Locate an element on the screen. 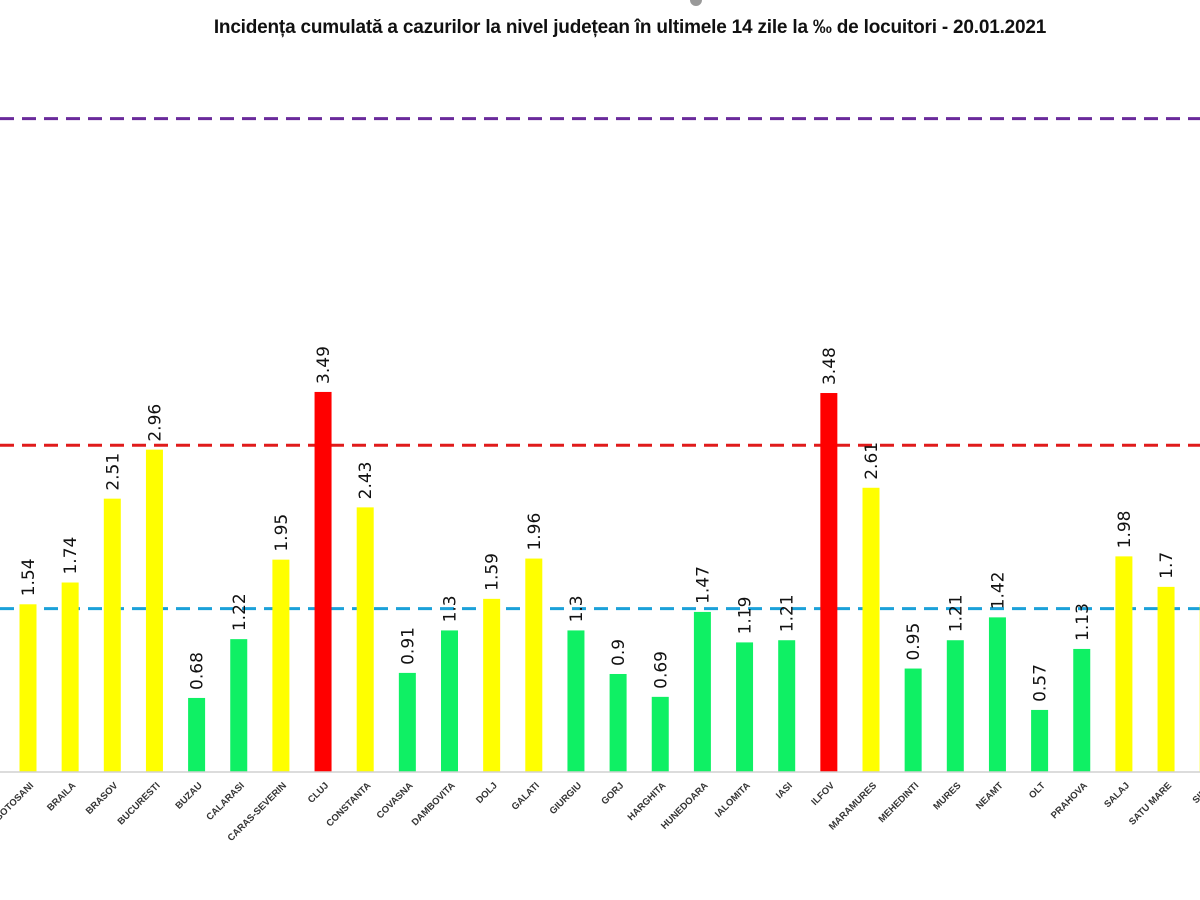 The height and width of the screenshot is (900, 1200). category-label: OLT is located at coordinates (1037, 790).